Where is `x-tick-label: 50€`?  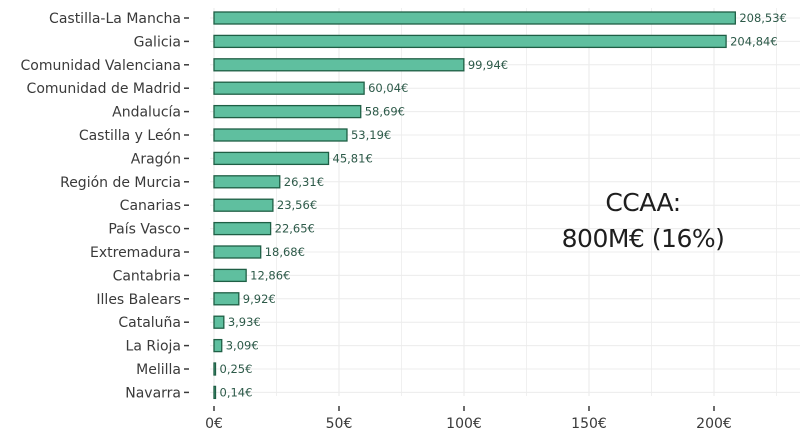 x-tick-label: 50€ is located at coordinates (339, 424).